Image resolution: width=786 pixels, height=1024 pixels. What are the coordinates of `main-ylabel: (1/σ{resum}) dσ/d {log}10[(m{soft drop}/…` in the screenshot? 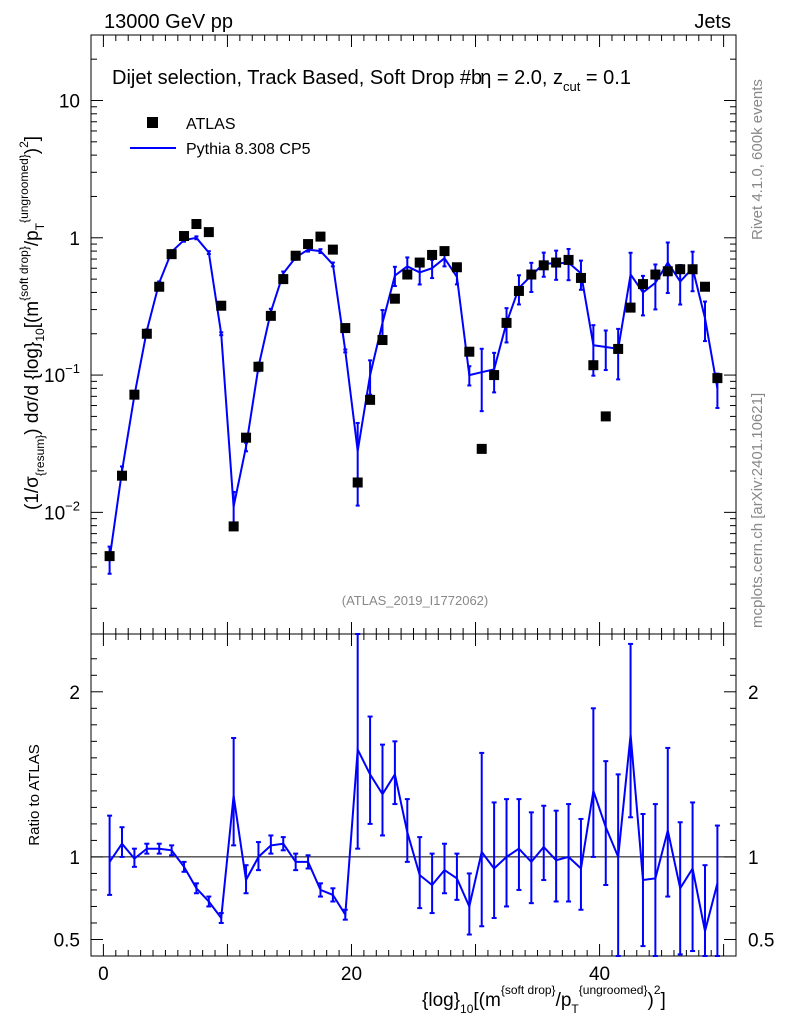 It's located at (32, 323).